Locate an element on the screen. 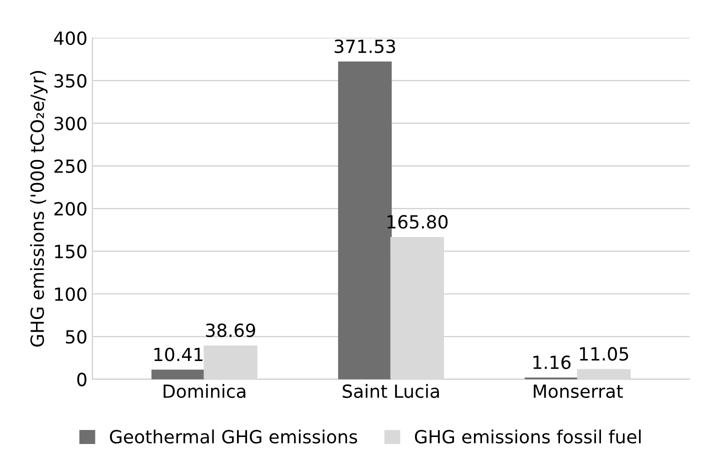 The width and height of the screenshot is (711, 474). y-tick-label: 250 is located at coordinates (70, 166).